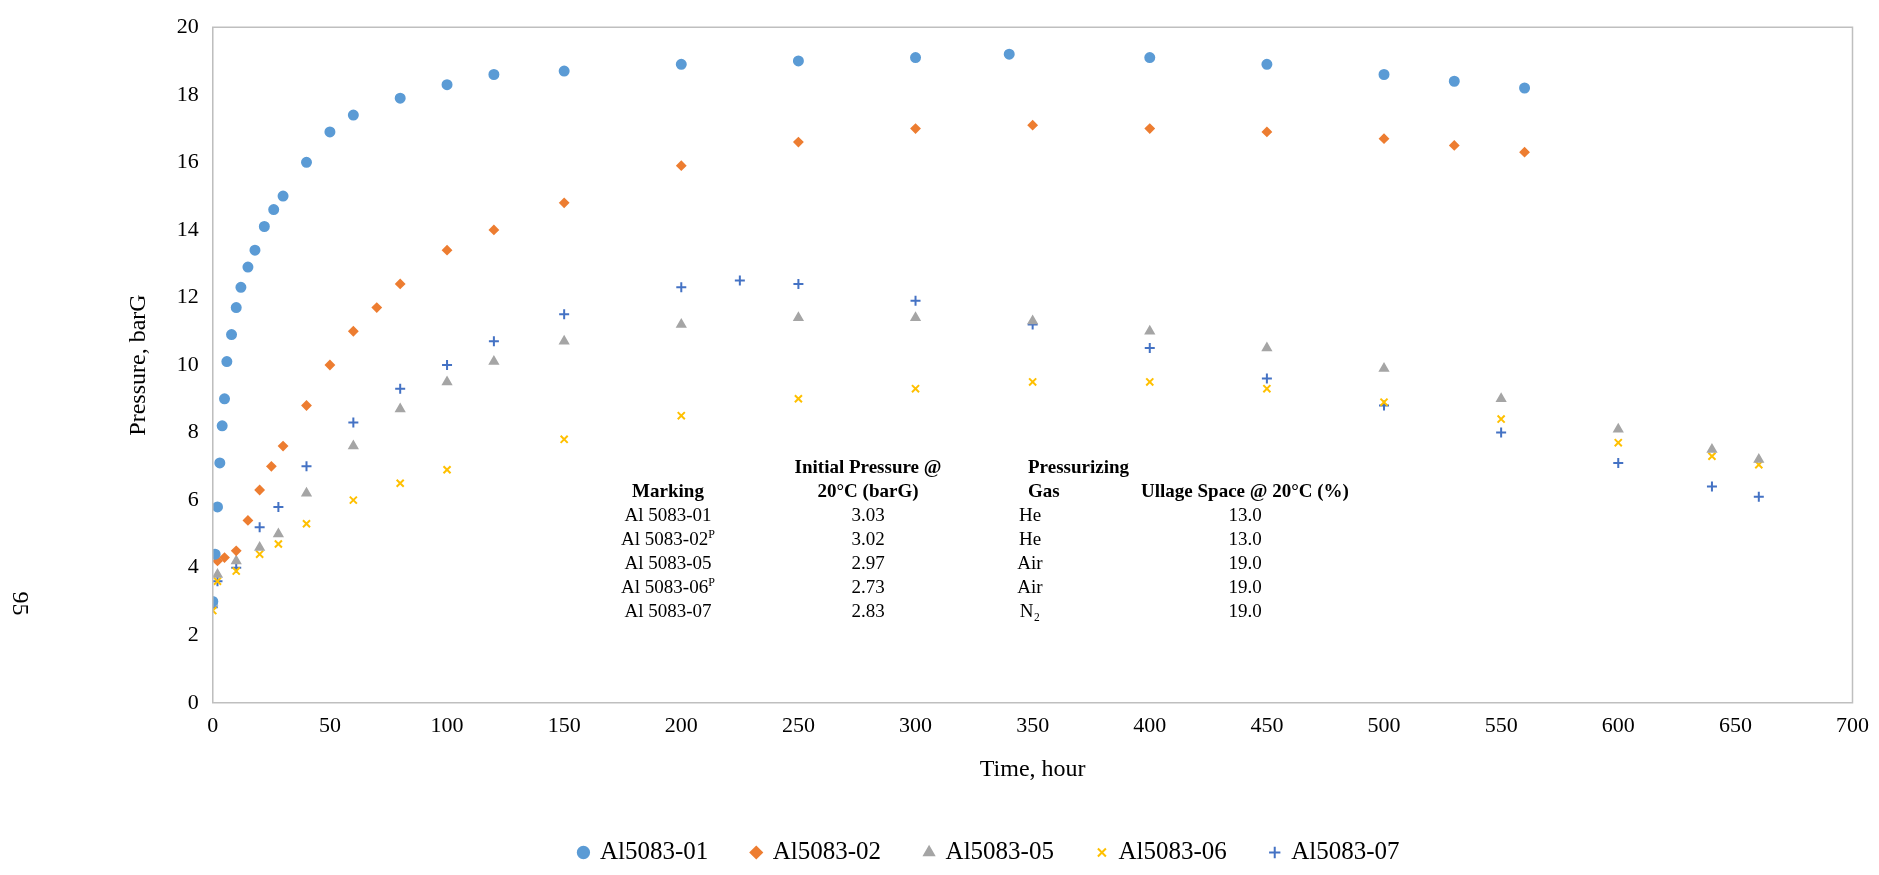  I want to click on x-tick-label: 500, so click(1384, 724).